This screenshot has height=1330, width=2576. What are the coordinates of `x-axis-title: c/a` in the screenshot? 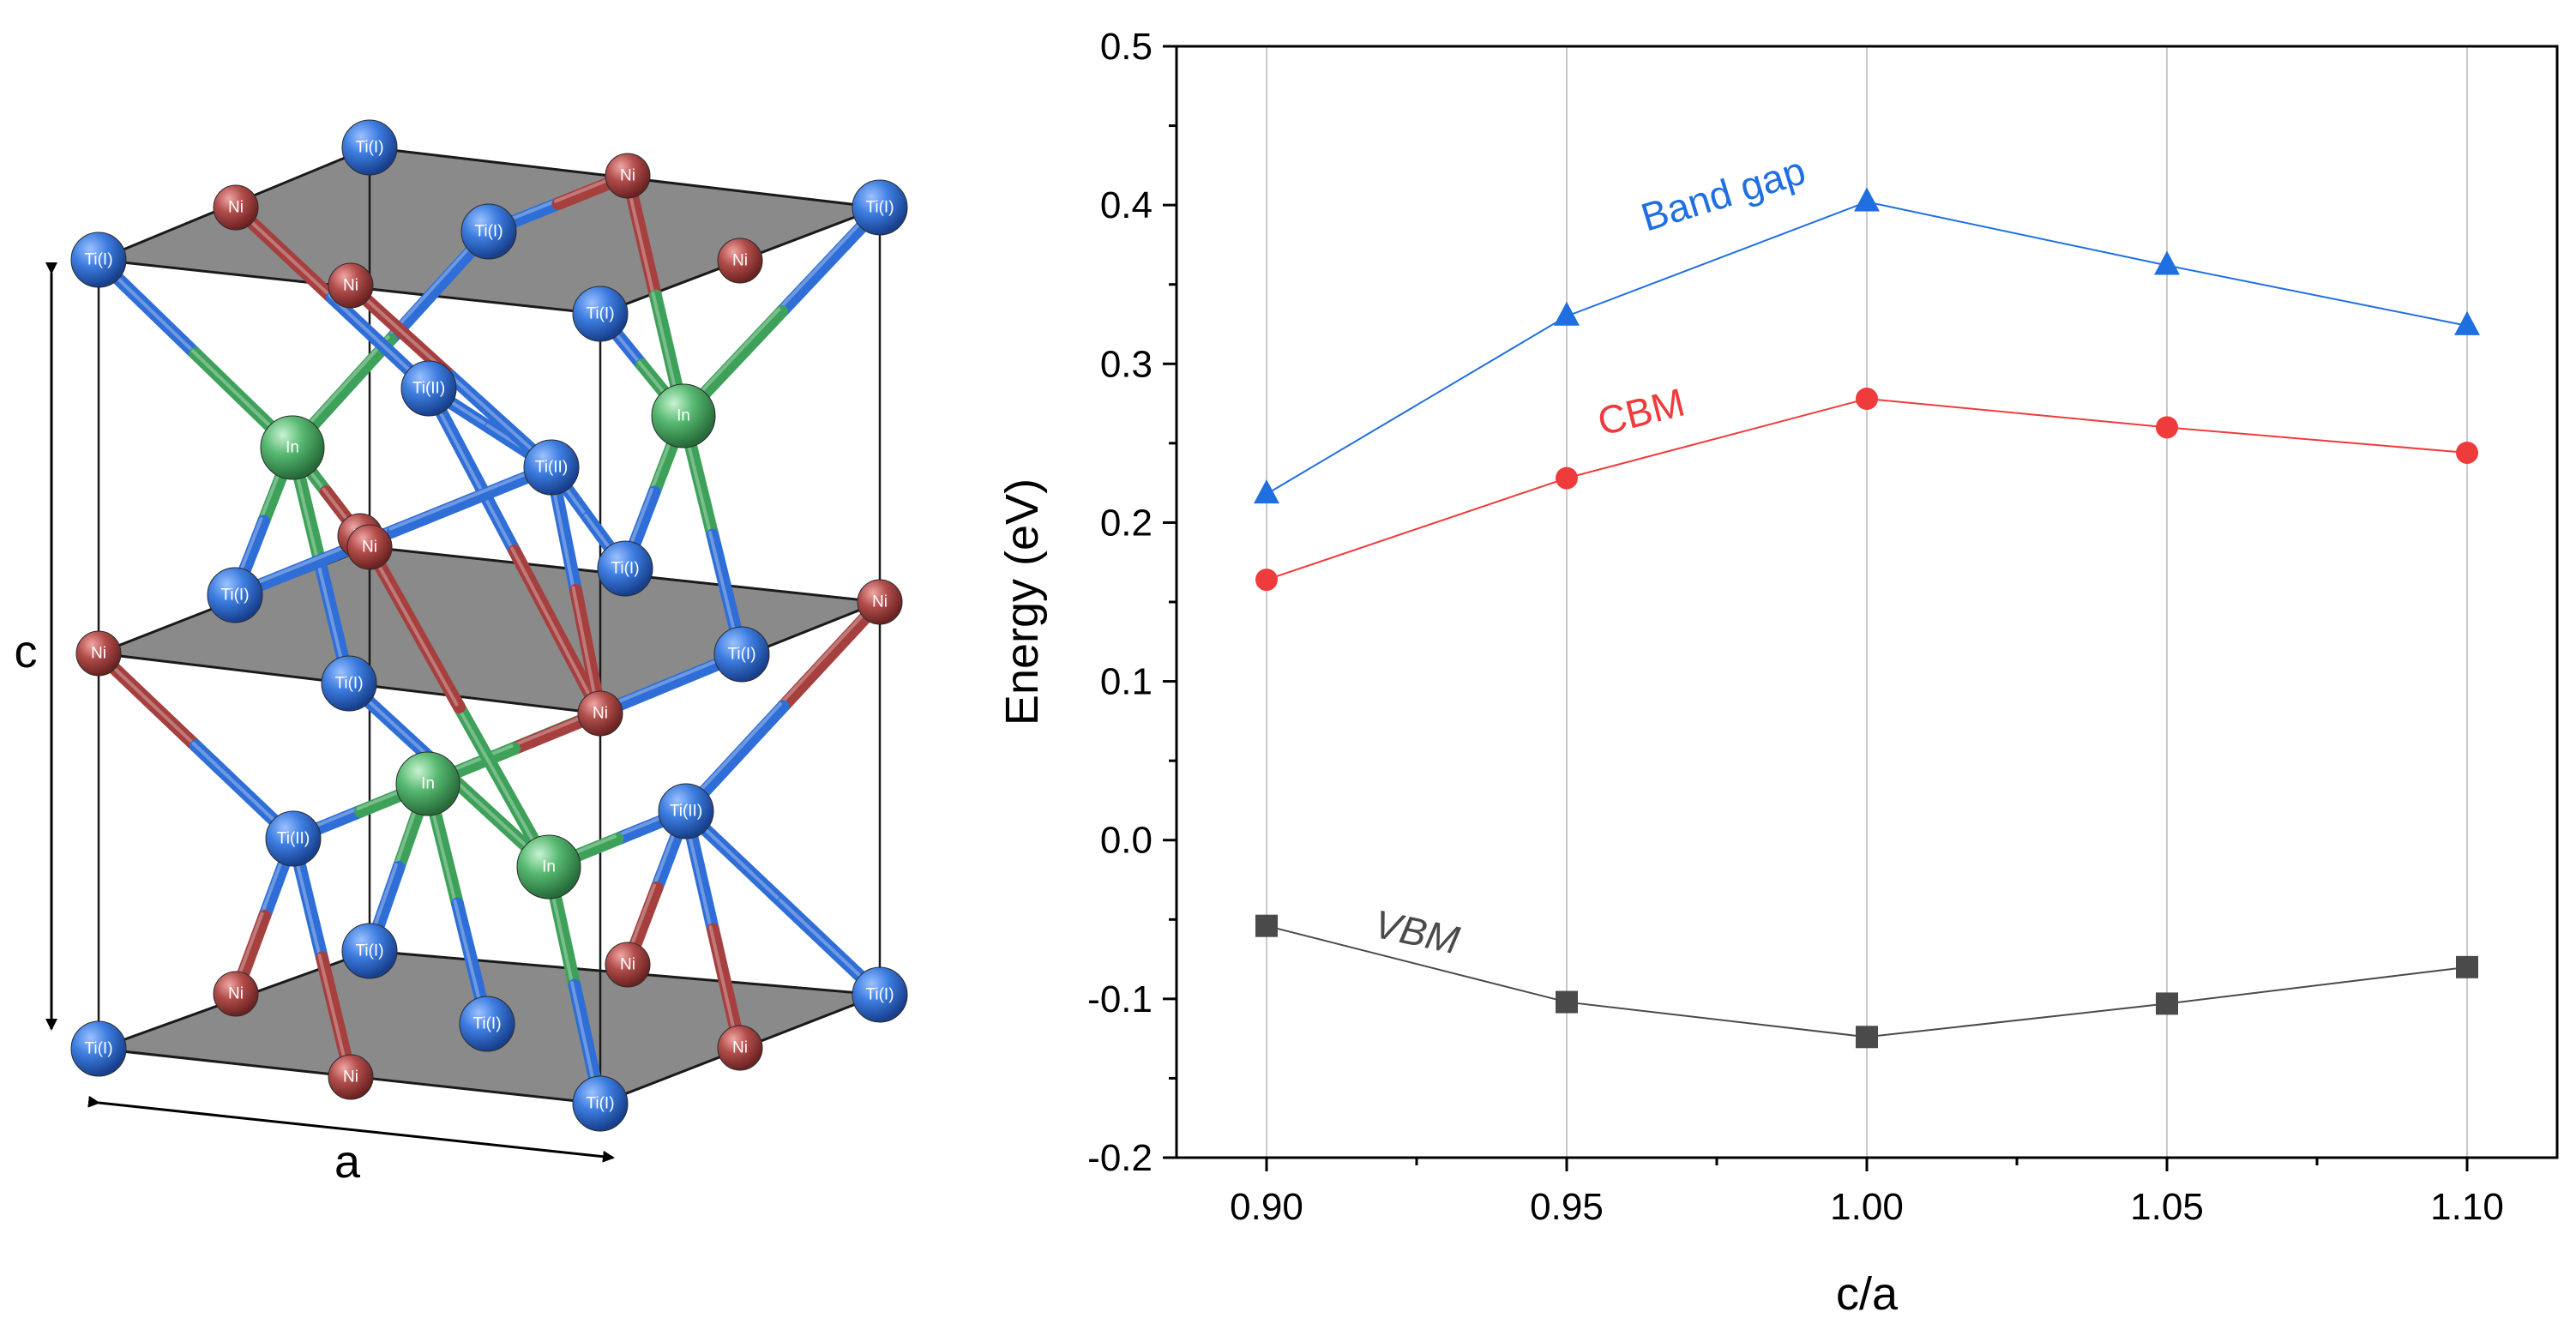 It's located at (1868, 1294).